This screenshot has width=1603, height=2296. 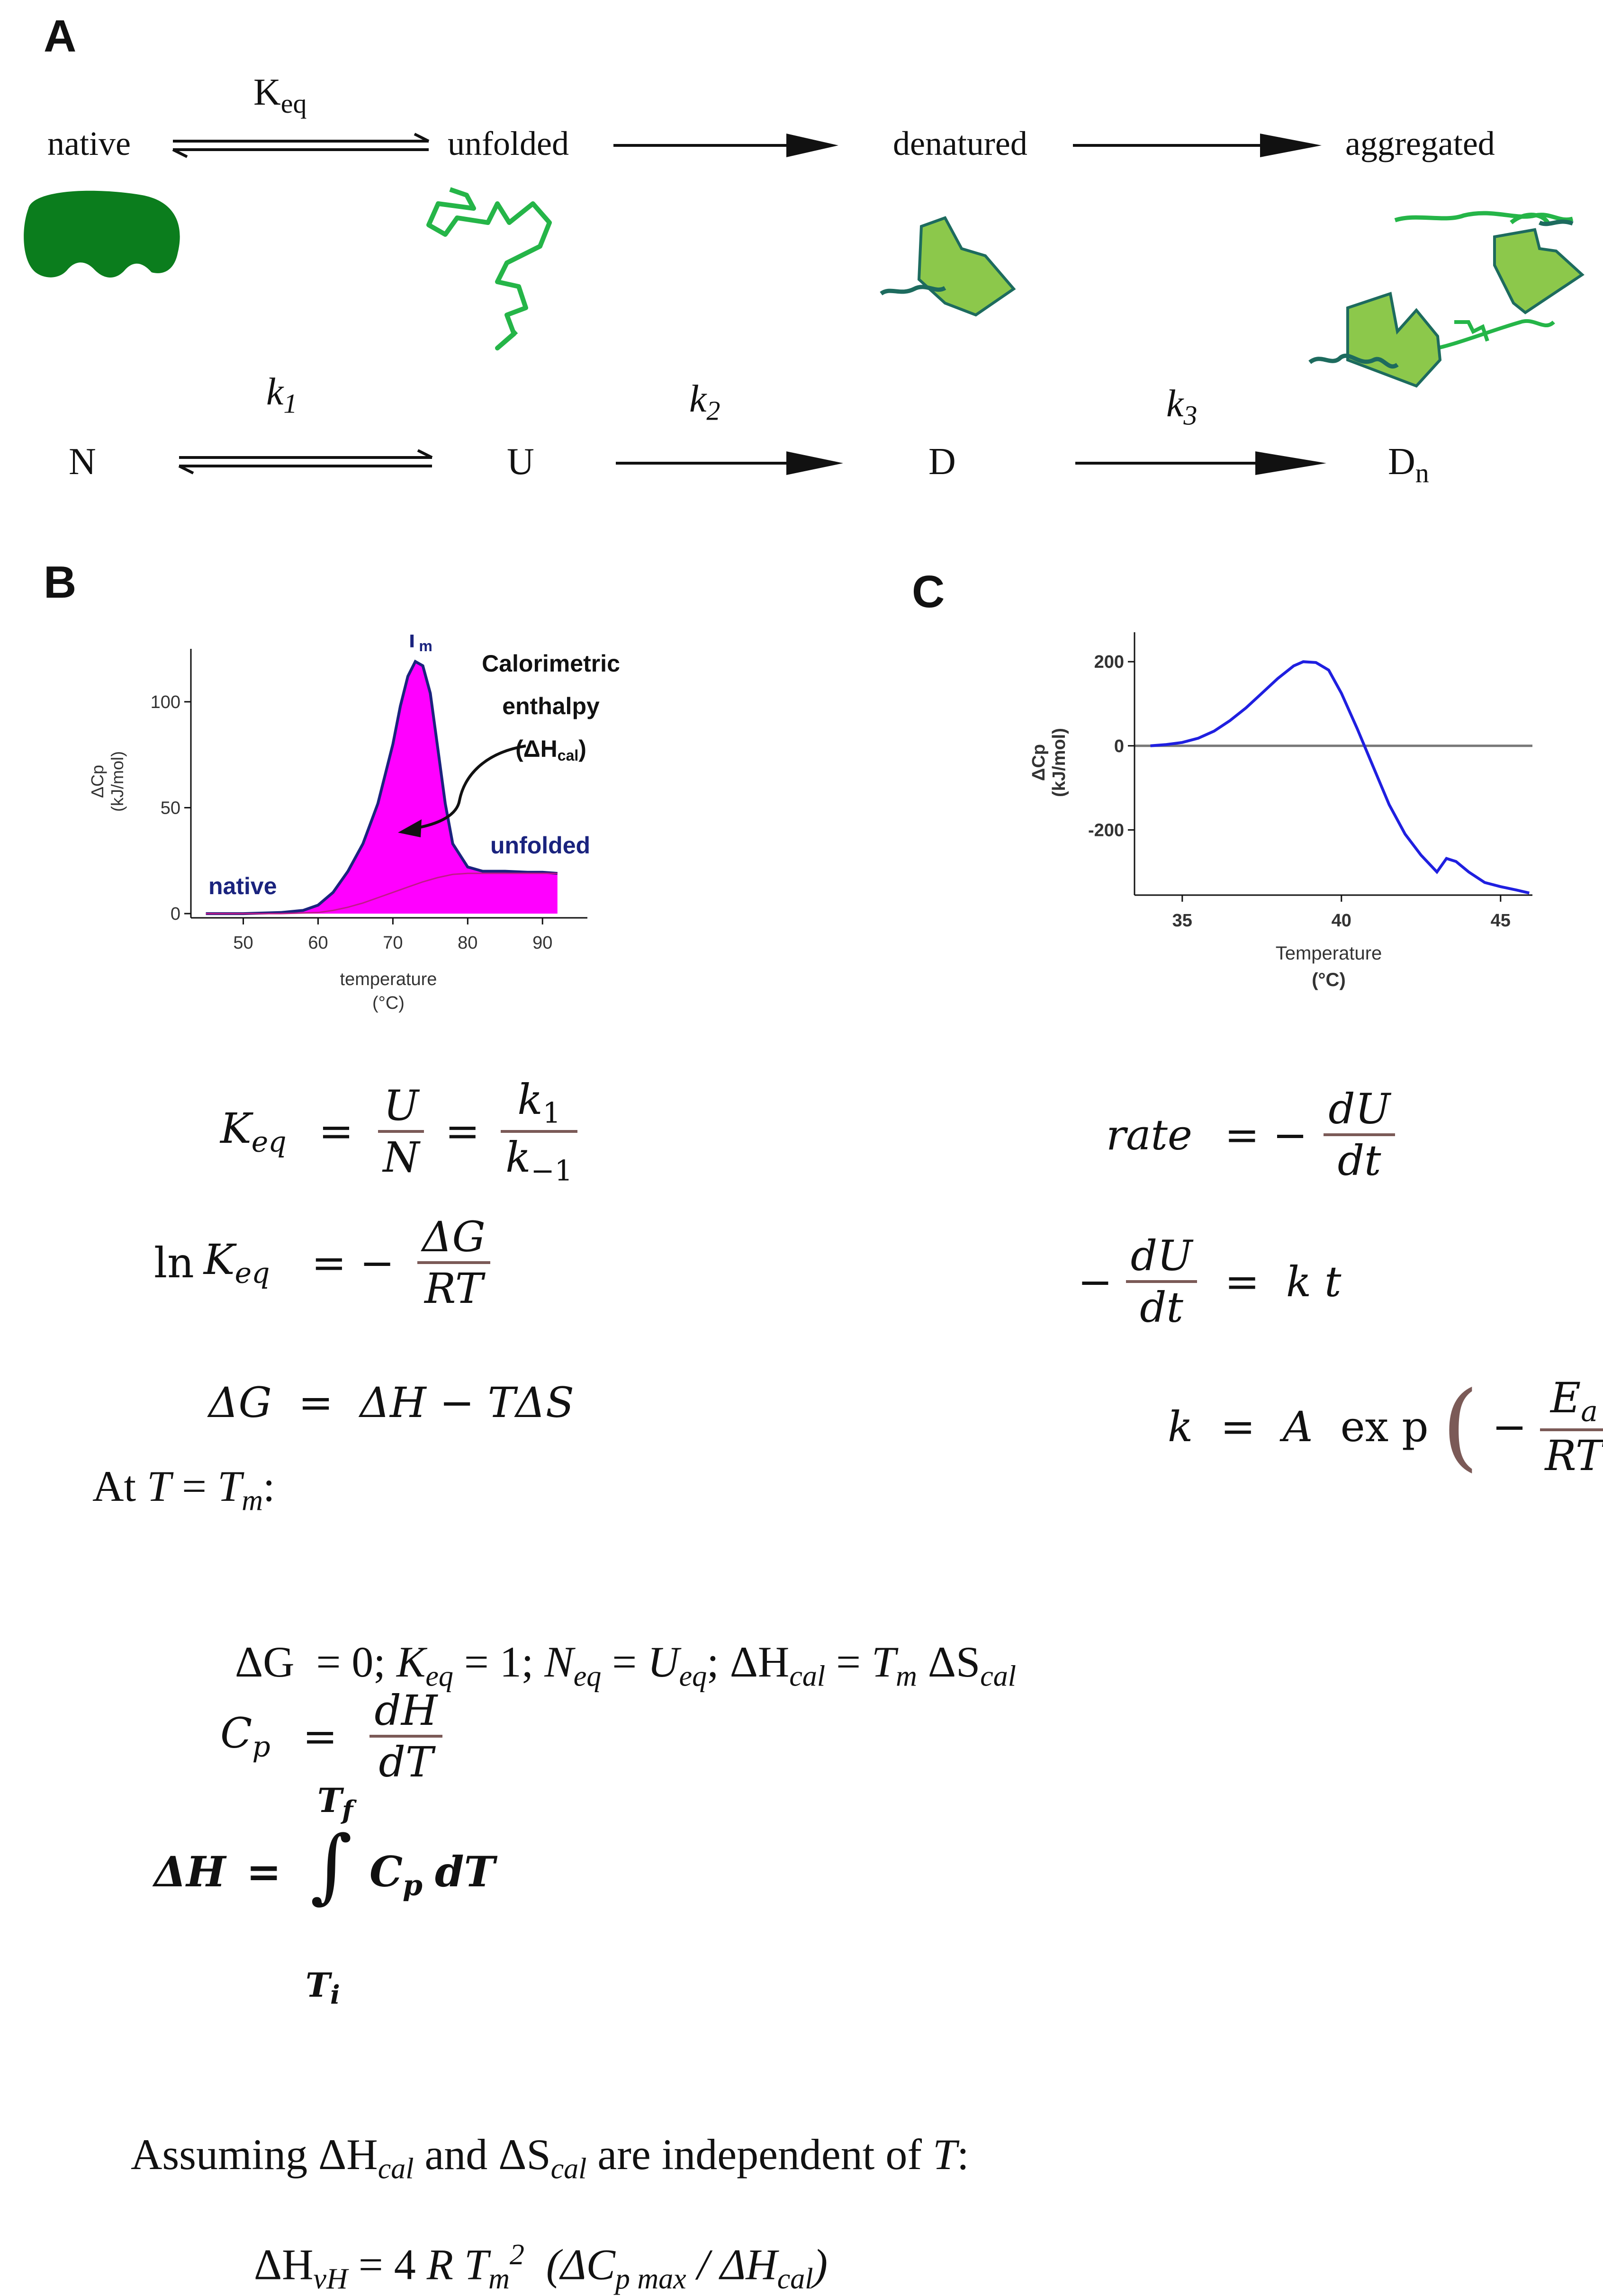 What do you see at coordinates (283, 2264) in the screenshot?
I see `e9-p1: ΔH` at bounding box center [283, 2264].